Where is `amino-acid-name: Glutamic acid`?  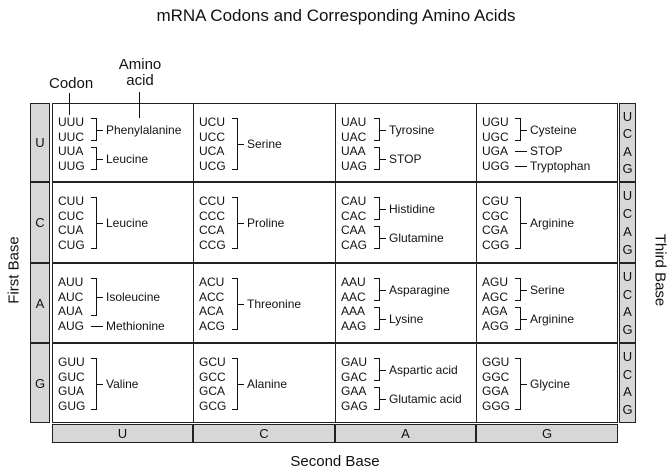 amino-acid-name: Glutamic acid is located at coordinates (425, 398).